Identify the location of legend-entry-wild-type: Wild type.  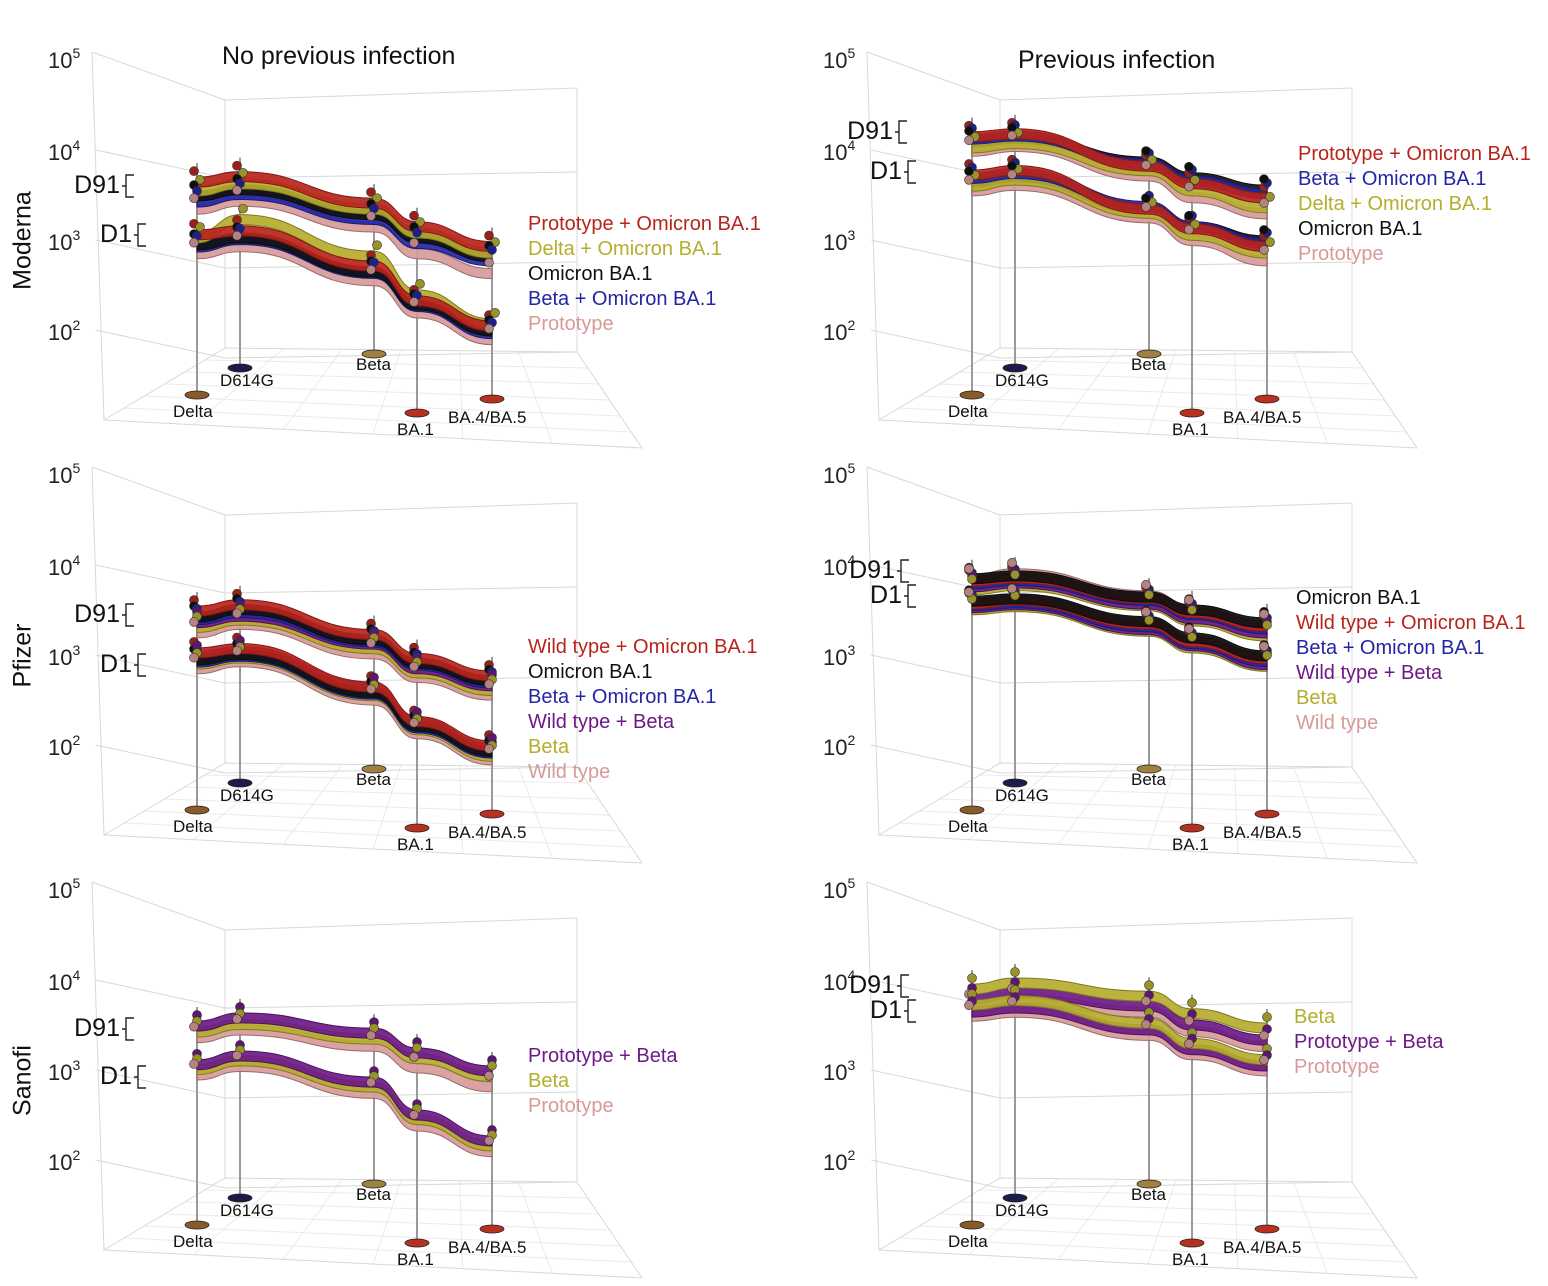
(569, 772).